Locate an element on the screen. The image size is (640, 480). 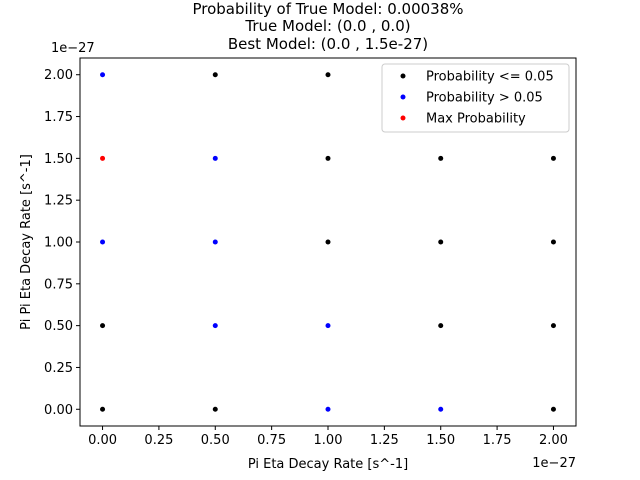
y-tick-label: 0.50 is located at coordinates (58, 326).